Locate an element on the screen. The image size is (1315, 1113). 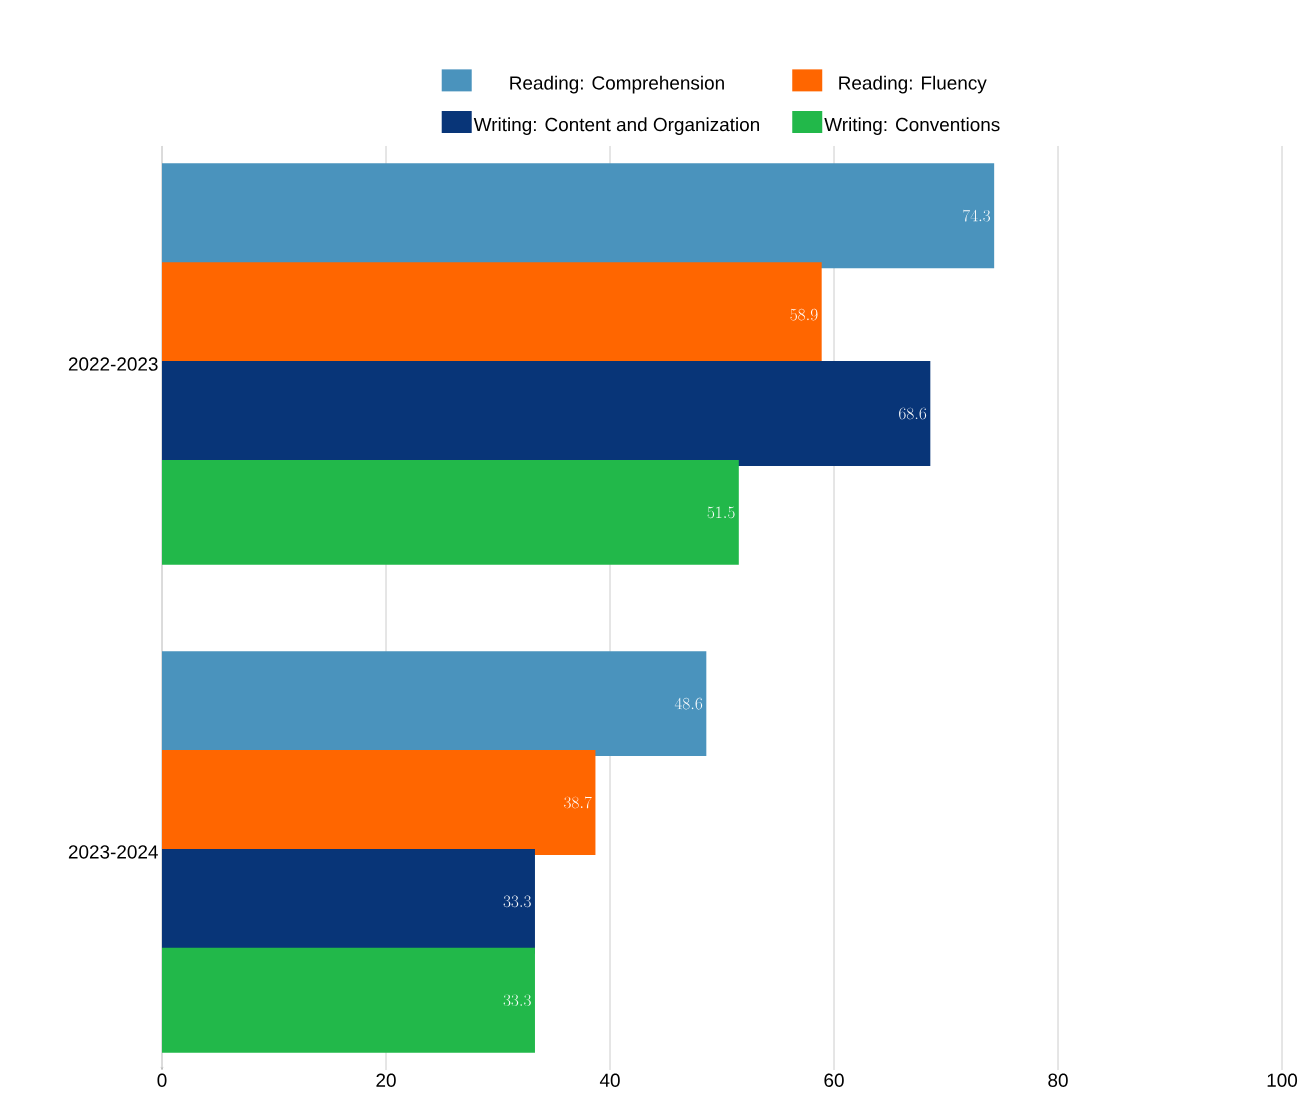
data-label: 68.6 is located at coordinates (913, 413).